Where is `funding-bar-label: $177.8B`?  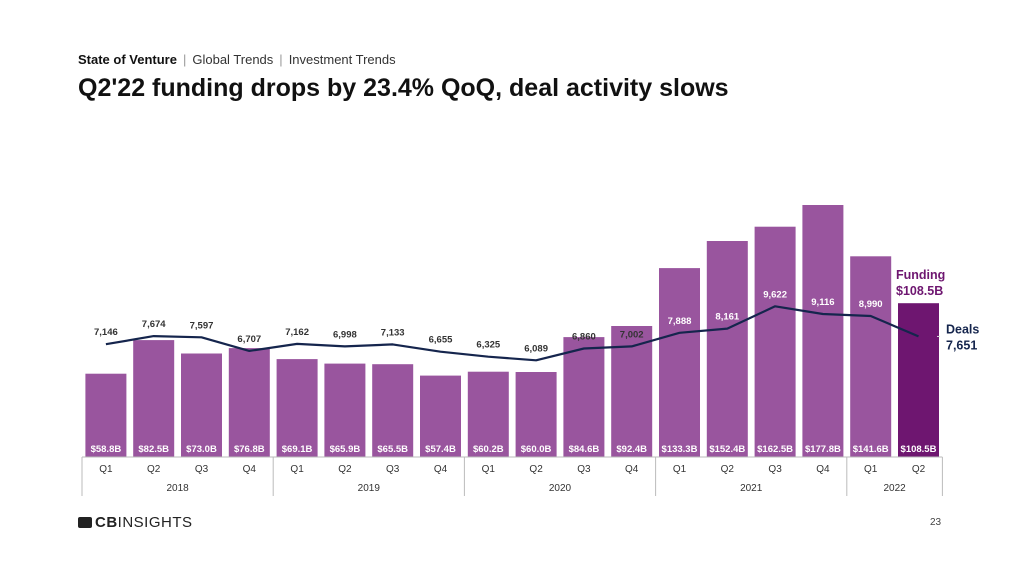
funding-bar-label: $177.8B is located at coordinates (823, 449).